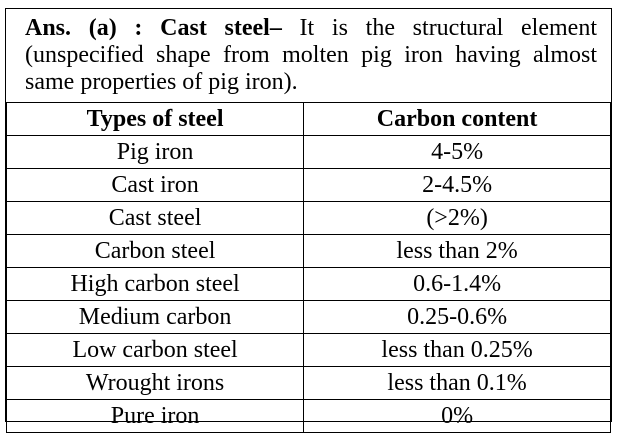 This screenshot has width=637, height=439. I want to click on steel-type-cell: Low carbon steel, so click(155, 350).